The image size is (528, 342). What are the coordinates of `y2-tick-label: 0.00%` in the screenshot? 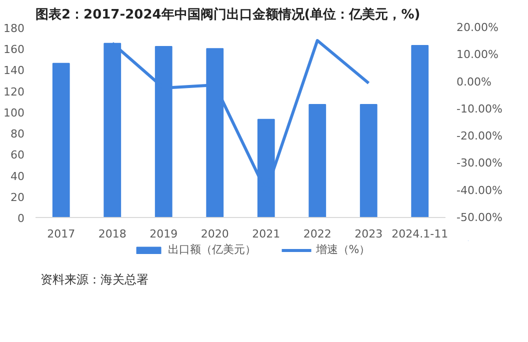 It's located at (474, 81).